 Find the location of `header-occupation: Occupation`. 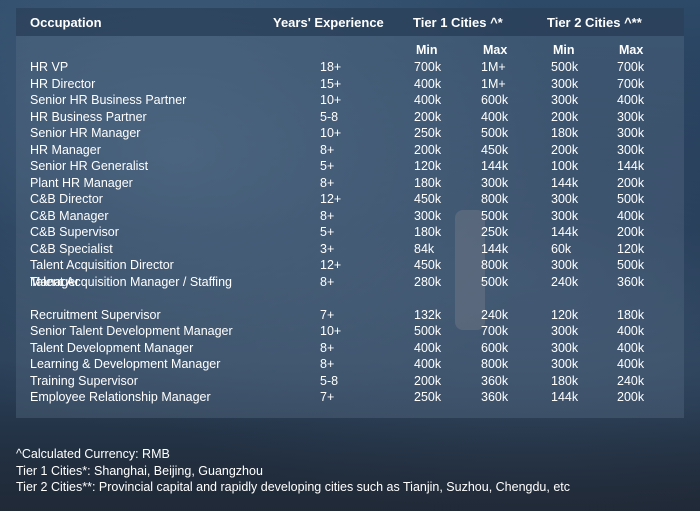

header-occupation: Occupation is located at coordinates (66, 22).